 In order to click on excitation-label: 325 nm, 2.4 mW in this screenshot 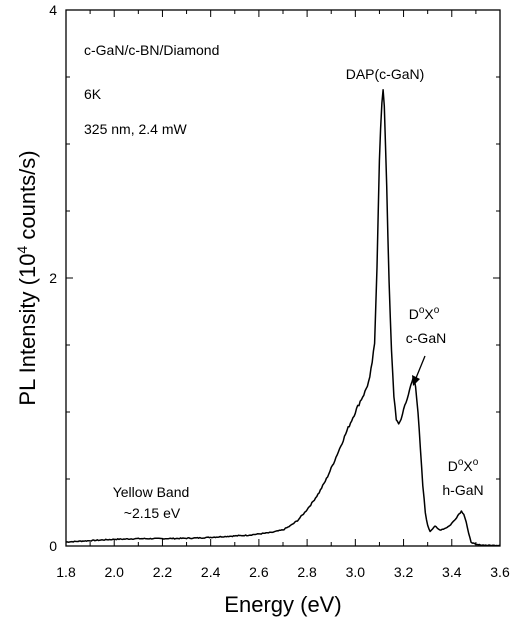, I will do `click(135, 129)`.